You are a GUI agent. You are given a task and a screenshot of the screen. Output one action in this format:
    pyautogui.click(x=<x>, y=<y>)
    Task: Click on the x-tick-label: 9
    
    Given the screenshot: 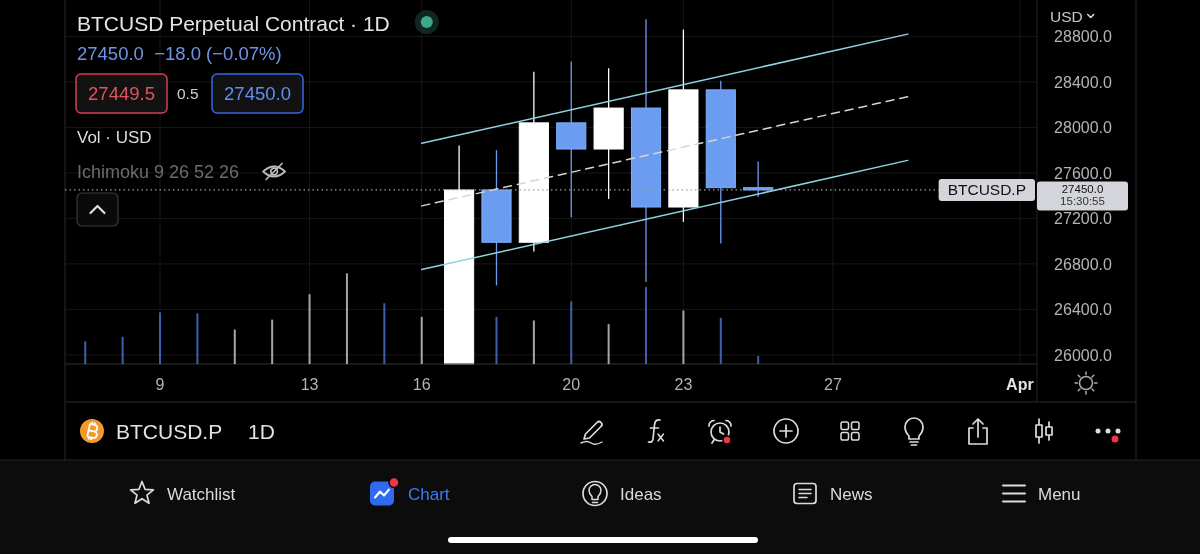 What is the action you would take?
    pyautogui.click(x=160, y=384)
    